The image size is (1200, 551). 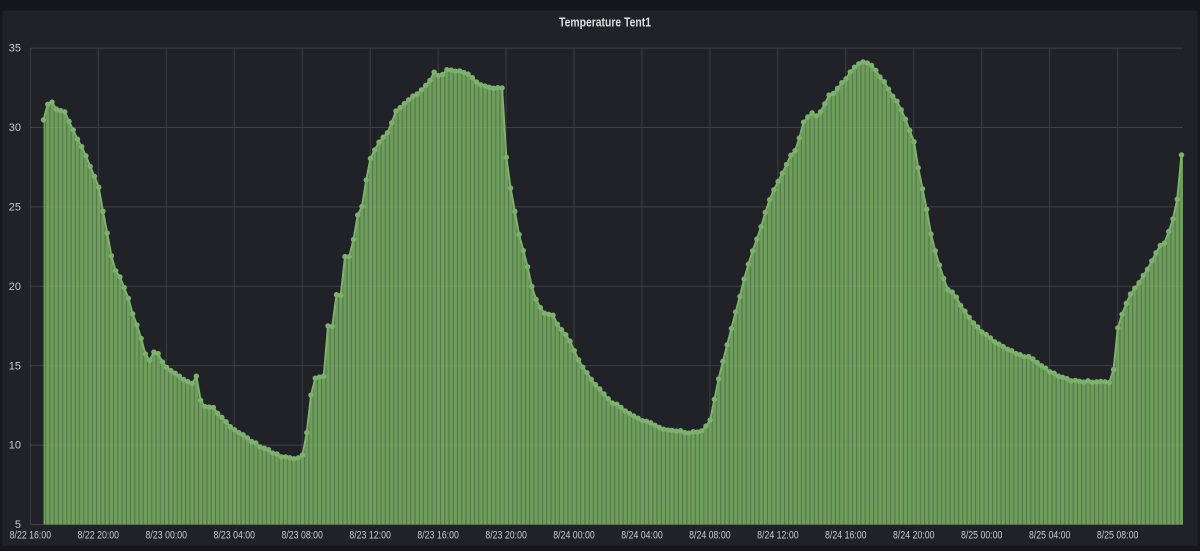 I want to click on svg-text: 8/25 08:00, so click(x=1118, y=536).